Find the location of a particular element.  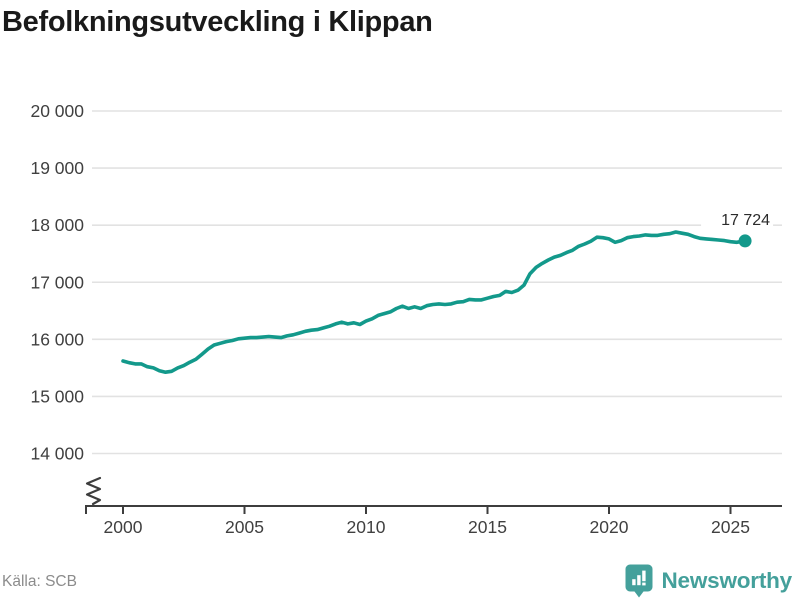

y-axis-label: 19 000 is located at coordinates (57, 168).